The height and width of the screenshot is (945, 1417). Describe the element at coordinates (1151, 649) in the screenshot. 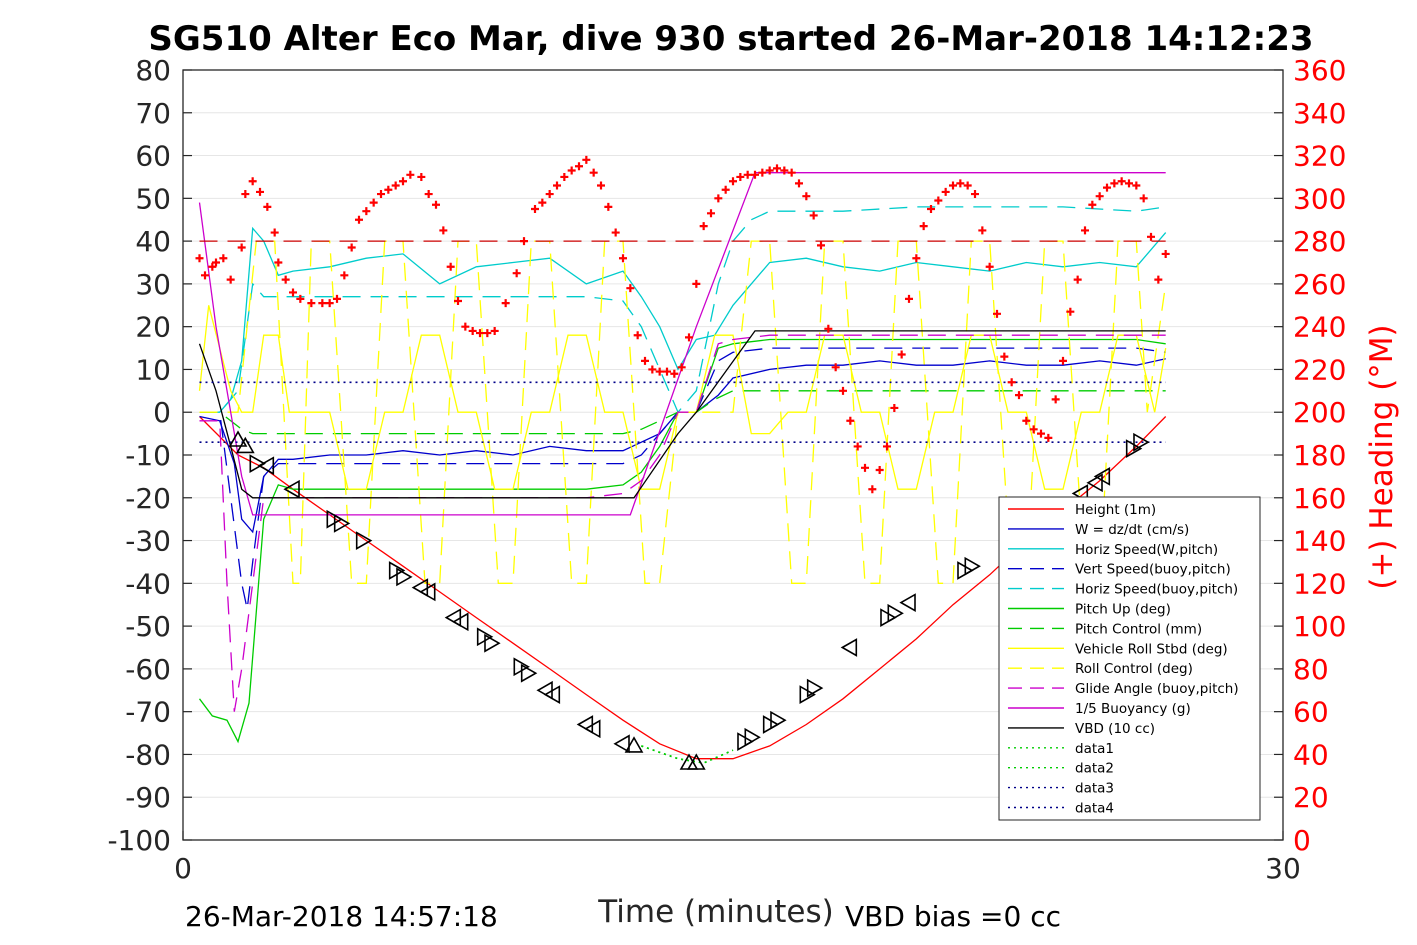

I see `legend-label: Vehicle Roll Stbd (deg)` at that location.